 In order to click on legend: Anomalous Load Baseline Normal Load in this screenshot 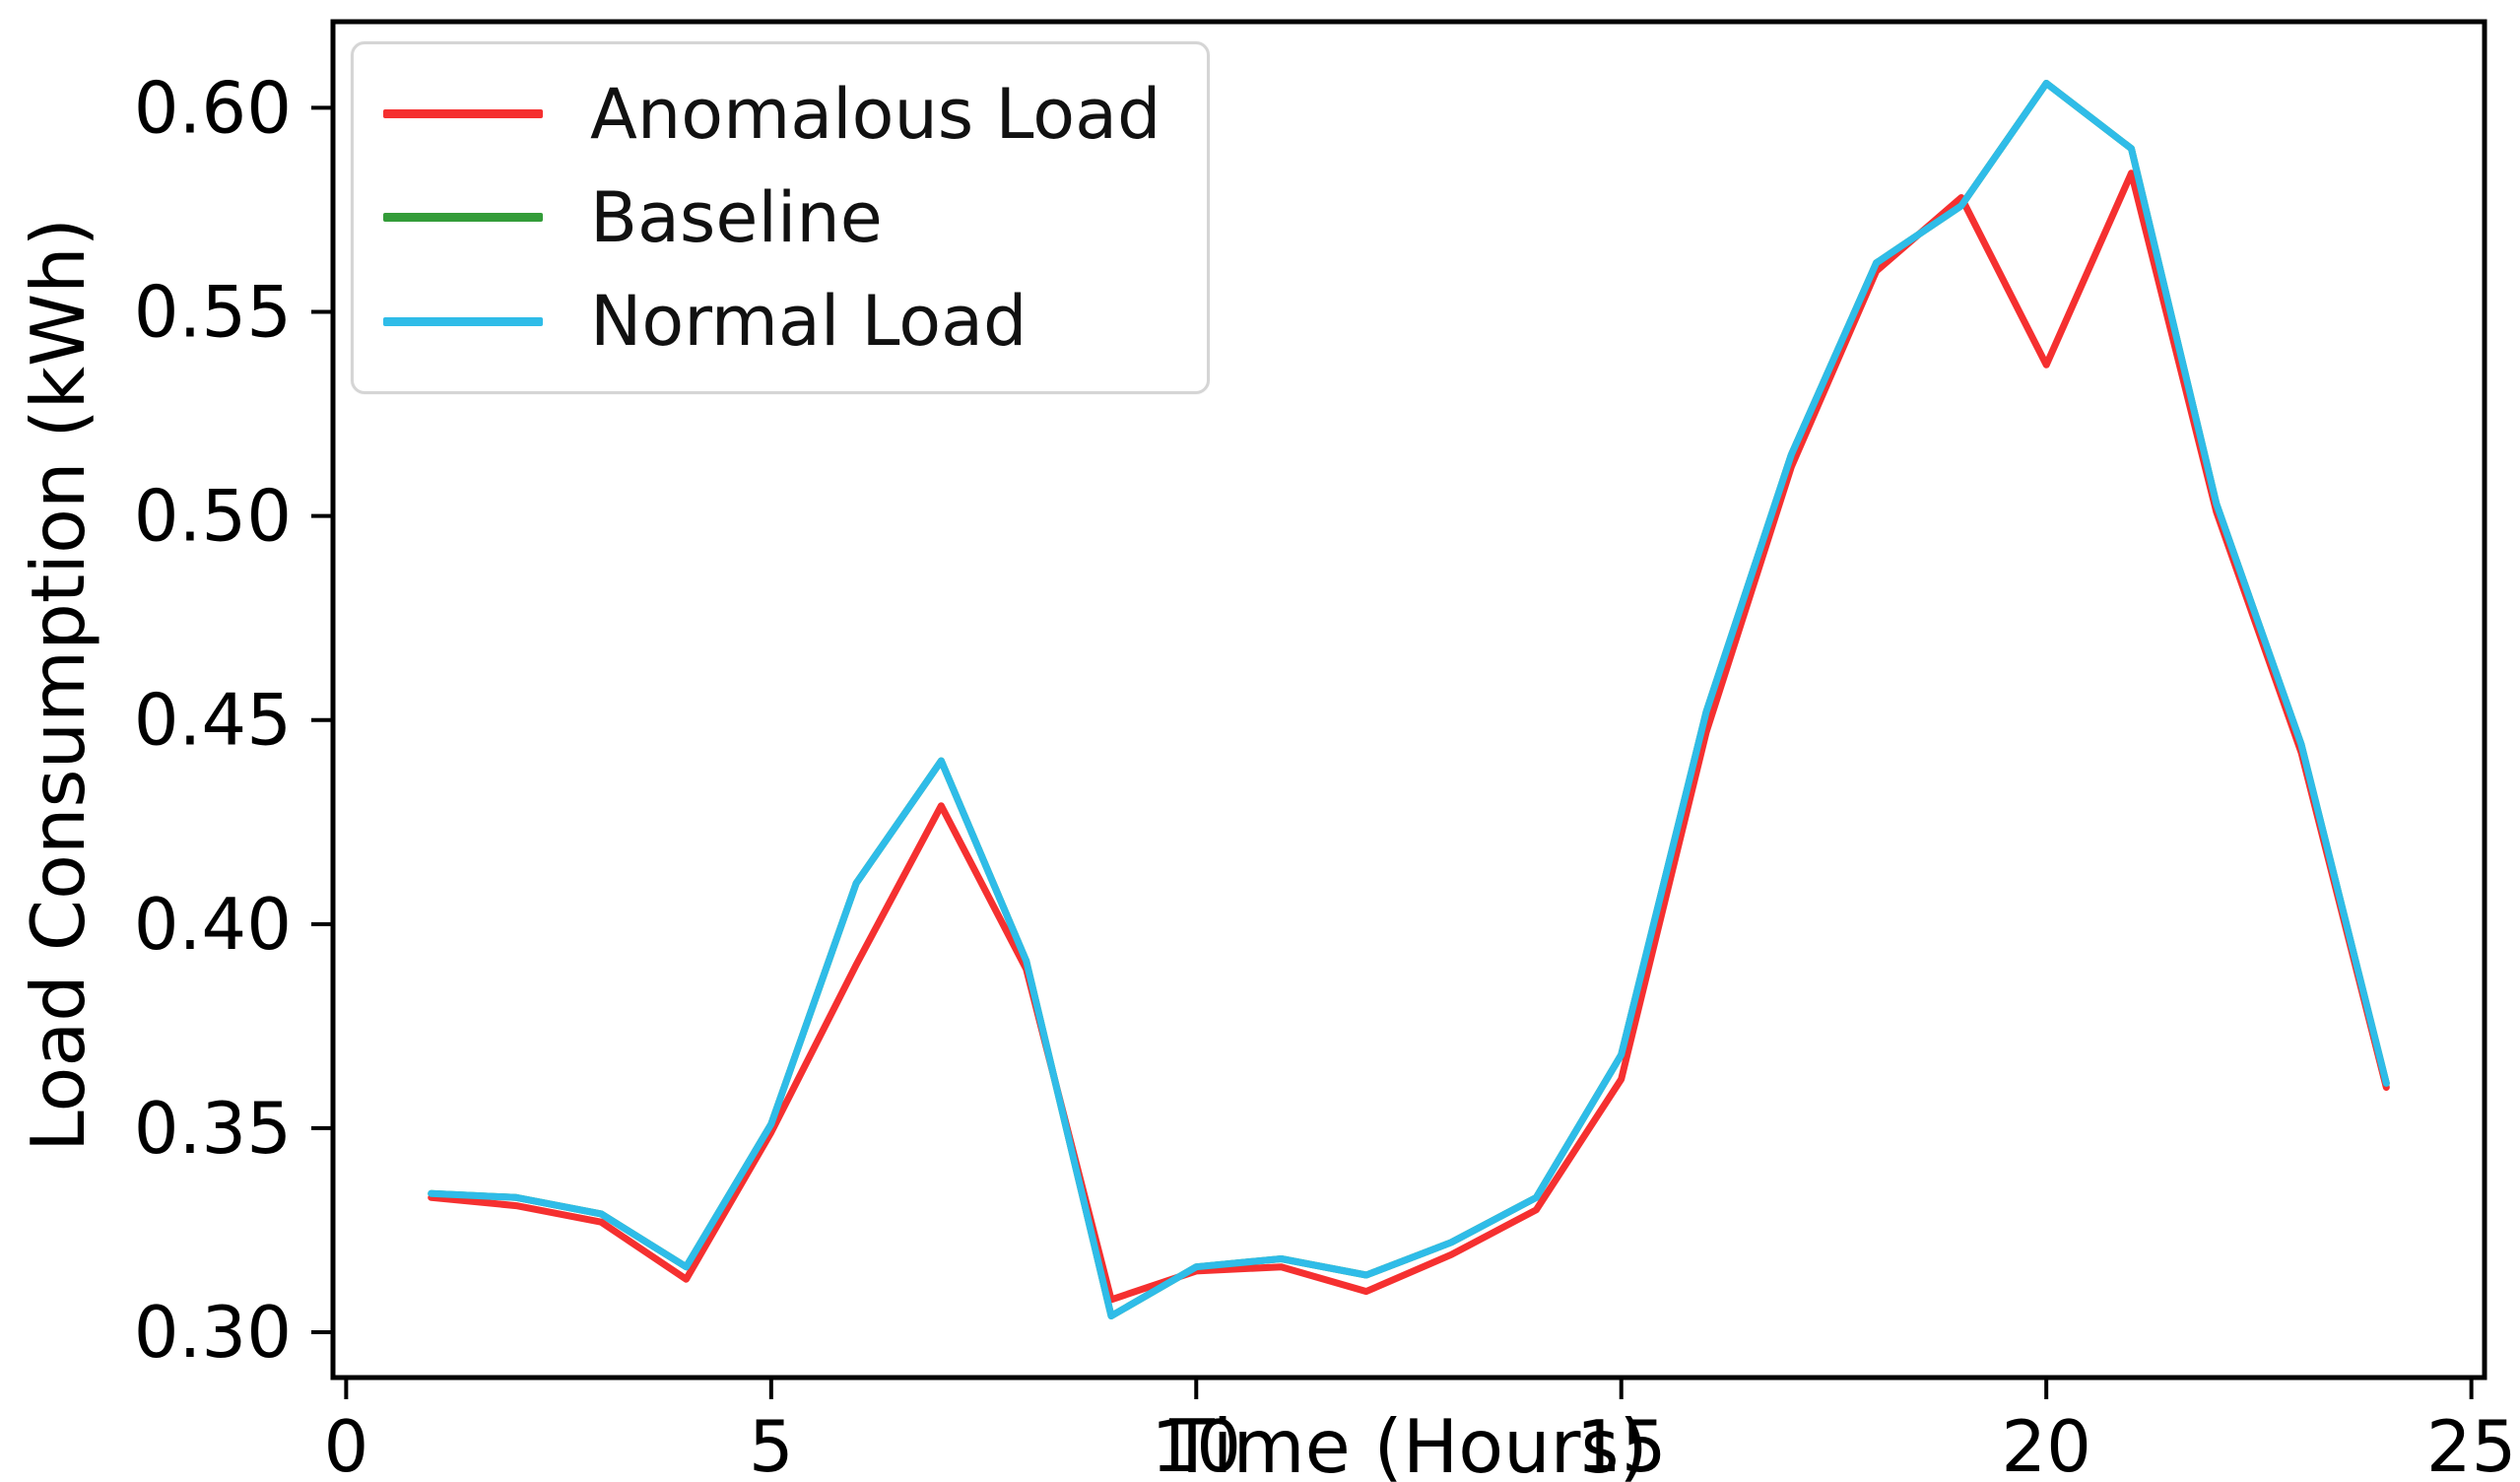, I will do `click(780, 217)`.